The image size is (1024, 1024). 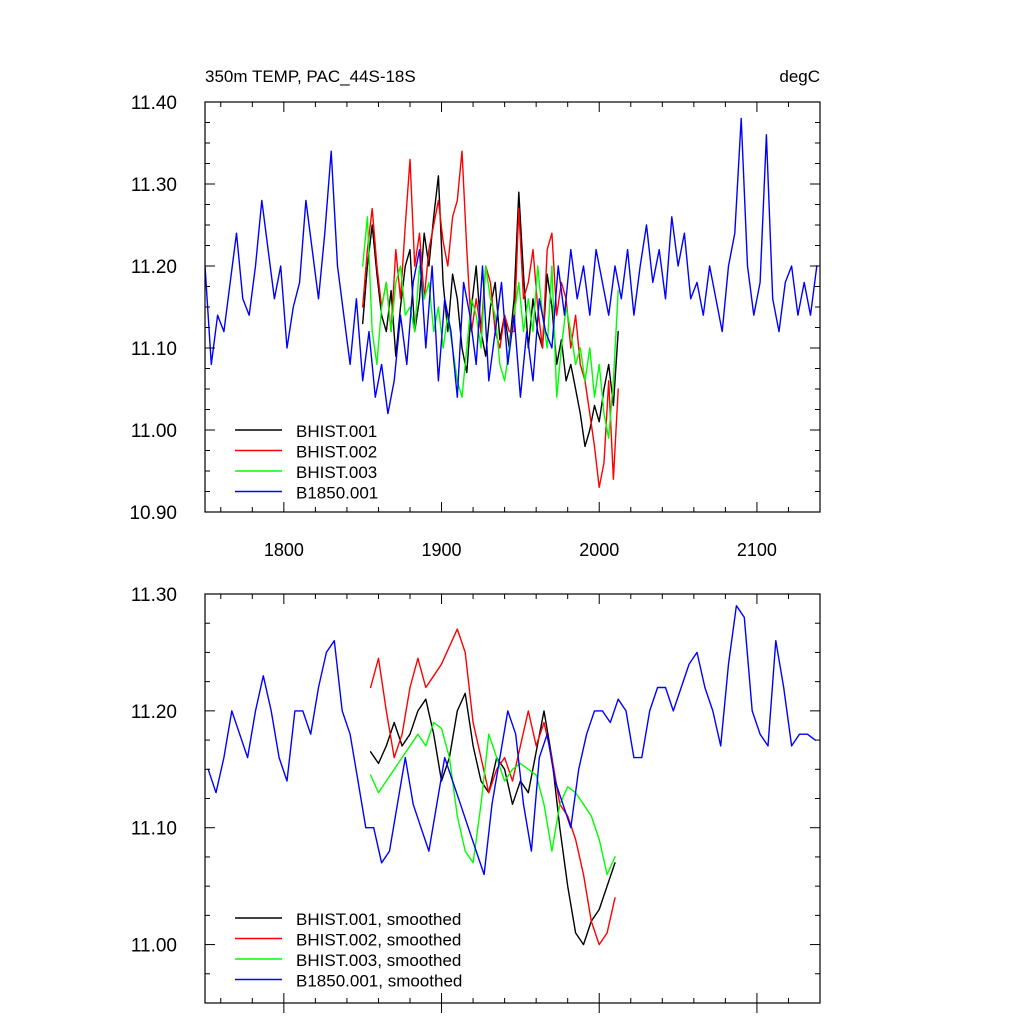 What do you see at coordinates (154, 595) in the screenshot?
I see `bottom-y-tick-label: 11.30` at bounding box center [154, 595].